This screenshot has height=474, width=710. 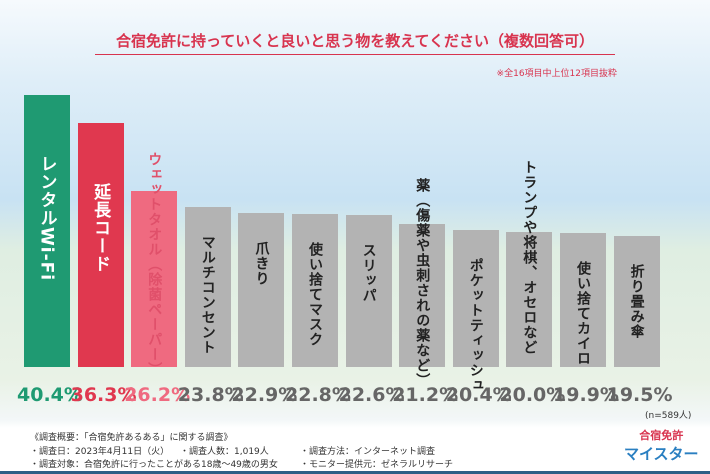 I want to click on footer-date: ・調査日：2023年4月11日（火）, so click(x=100, y=452).